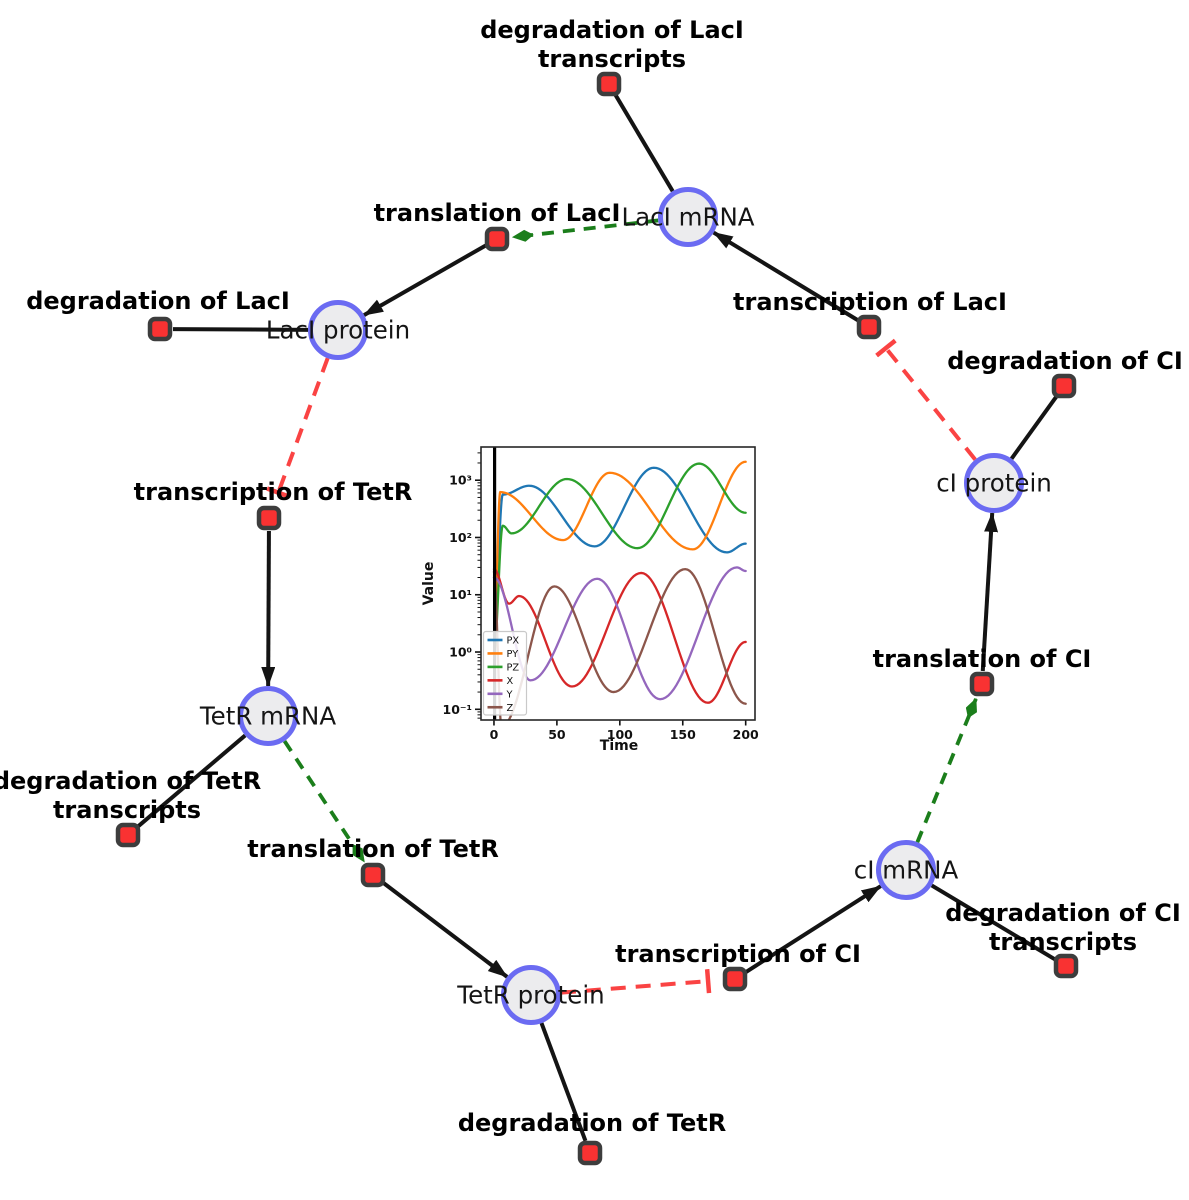  What do you see at coordinates (644, 143) in the screenshot?
I see `edge-consumption-laci_mrna-deg_laci_tr` at bounding box center [644, 143].